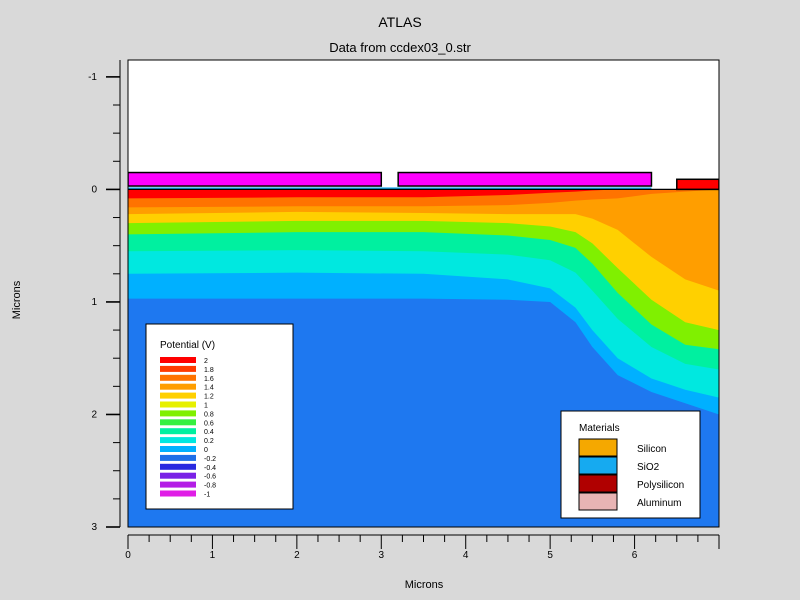 The height and width of the screenshot is (600, 800). What do you see at coordinates (210, 468) in the screenshot?
I see `colorbar-label: -0.4` at bounding box center [210, 468].